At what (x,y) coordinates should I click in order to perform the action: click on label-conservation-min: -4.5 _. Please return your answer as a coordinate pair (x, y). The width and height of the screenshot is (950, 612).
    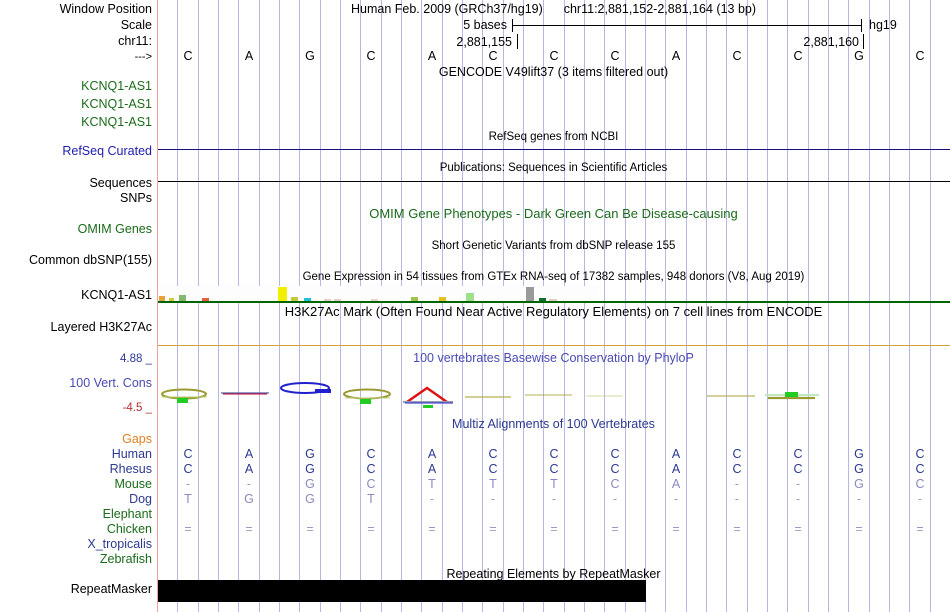
    Looking at the image, I should click on (137, 408).